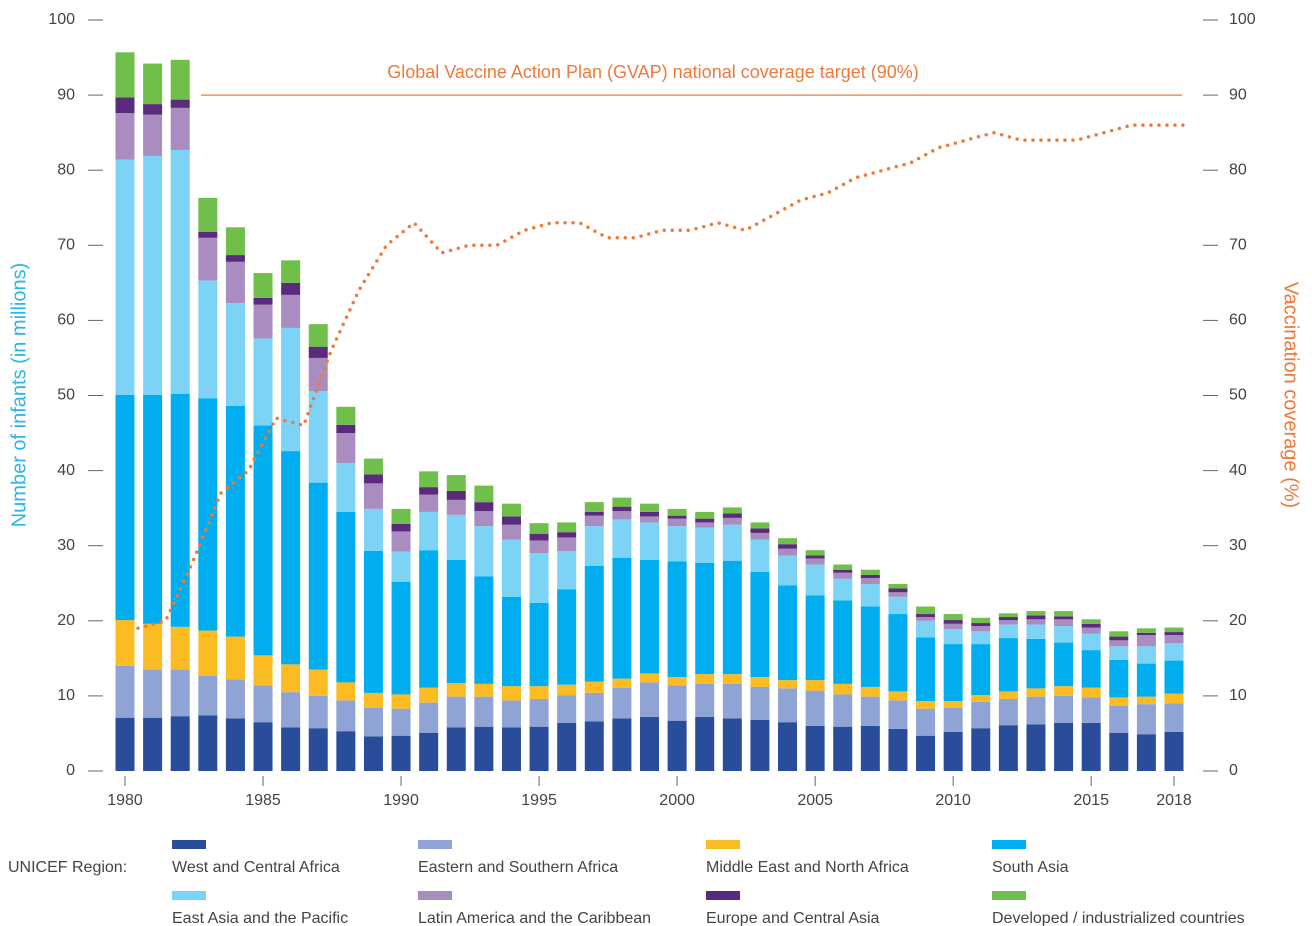  I want to click on y-tick-label: 0, so click(70, 770).